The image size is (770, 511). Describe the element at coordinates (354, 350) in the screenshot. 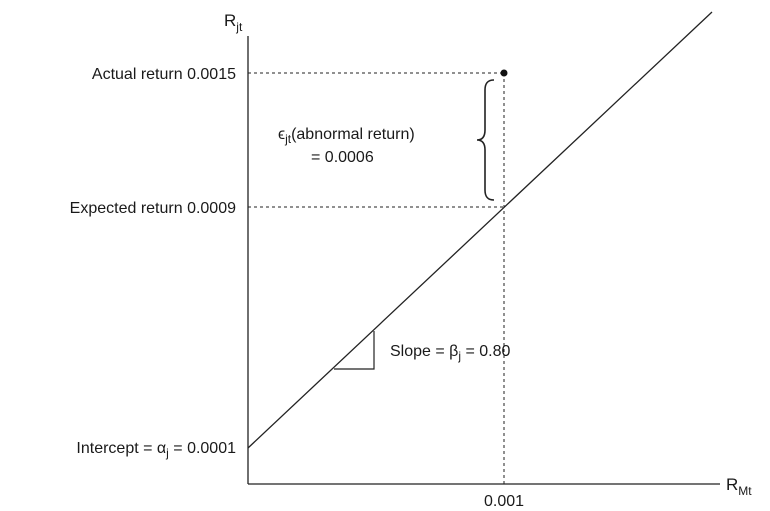

I see `slope-triangle` at that location.